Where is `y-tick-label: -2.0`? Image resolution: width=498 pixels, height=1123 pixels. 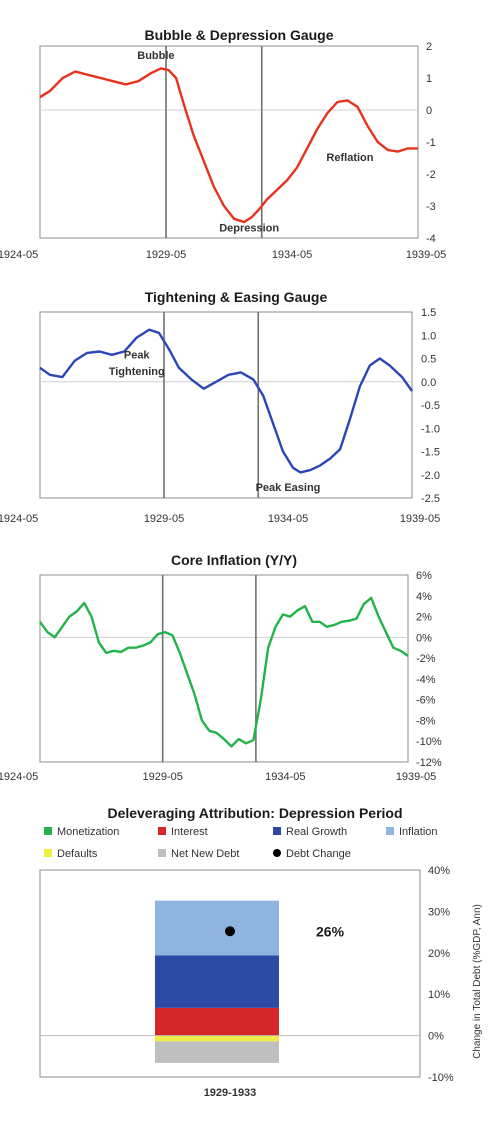
y-tick-label: -2.0 is located at coordinates (430, 476).